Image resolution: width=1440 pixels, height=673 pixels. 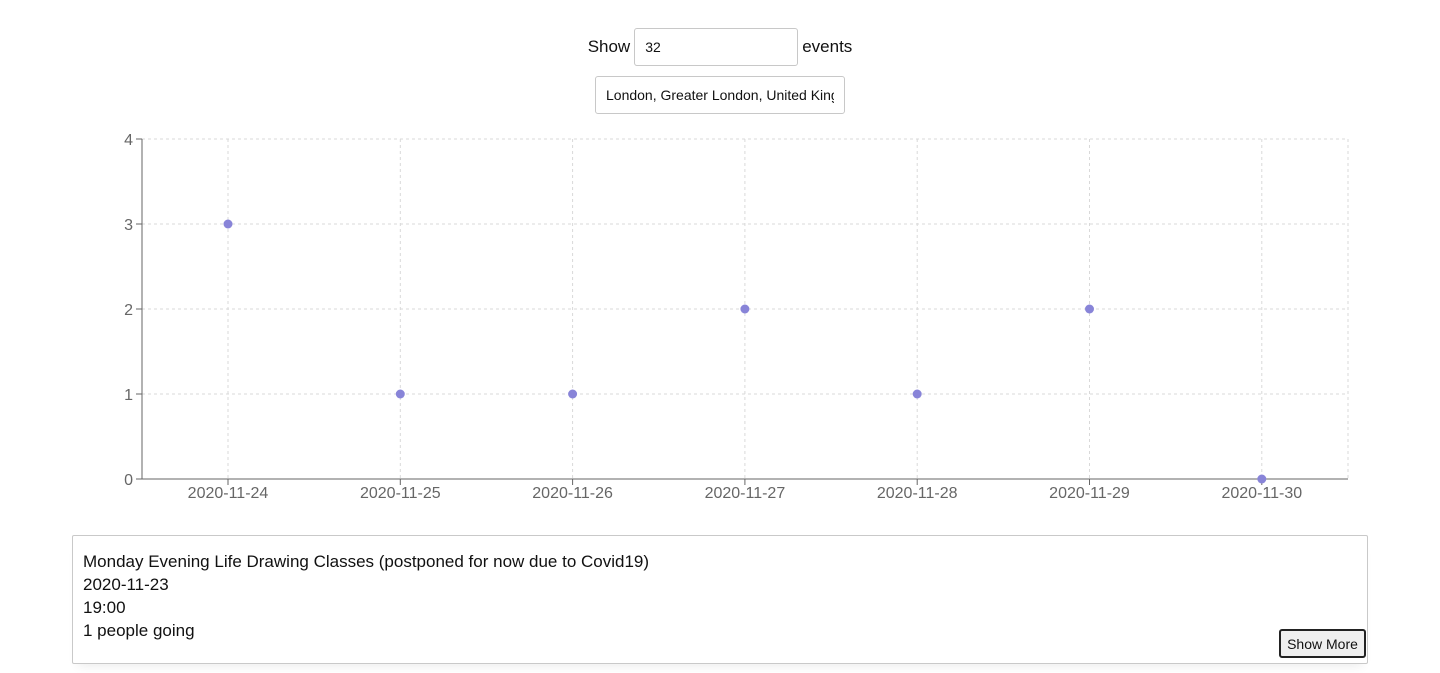 I want to click on x-tick-label: 2020-11-28, so click(x=917, y=493).